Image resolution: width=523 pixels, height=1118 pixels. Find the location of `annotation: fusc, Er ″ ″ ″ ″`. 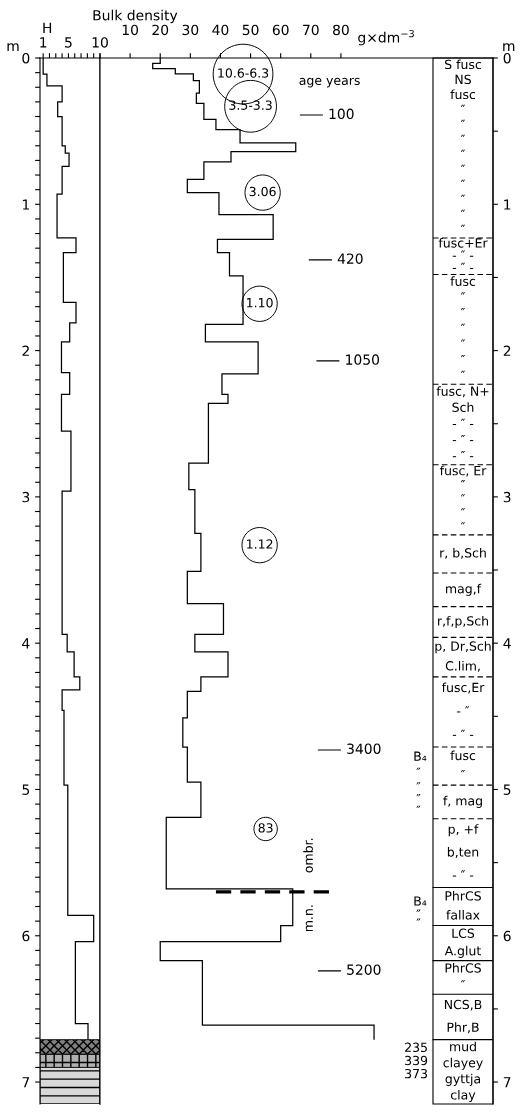

annotation: fusc, Er ″ ″ ″ ″ is located at coordinates (463, 495).